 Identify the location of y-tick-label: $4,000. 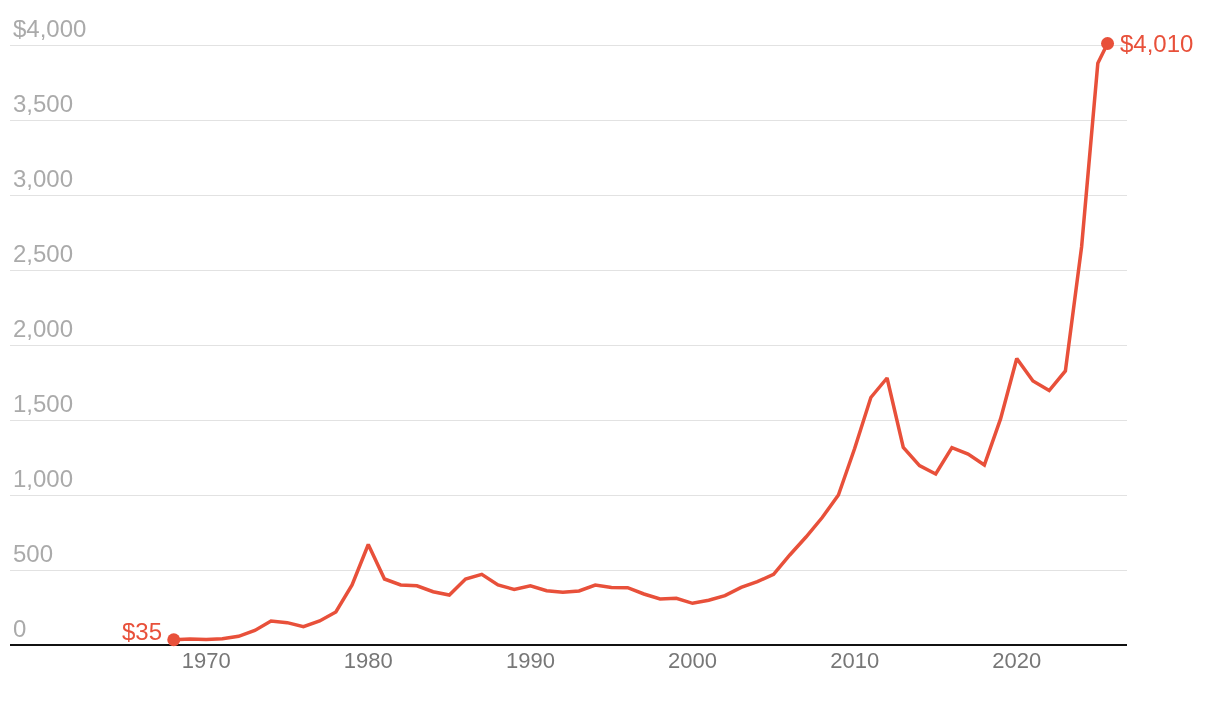
(50, 28).